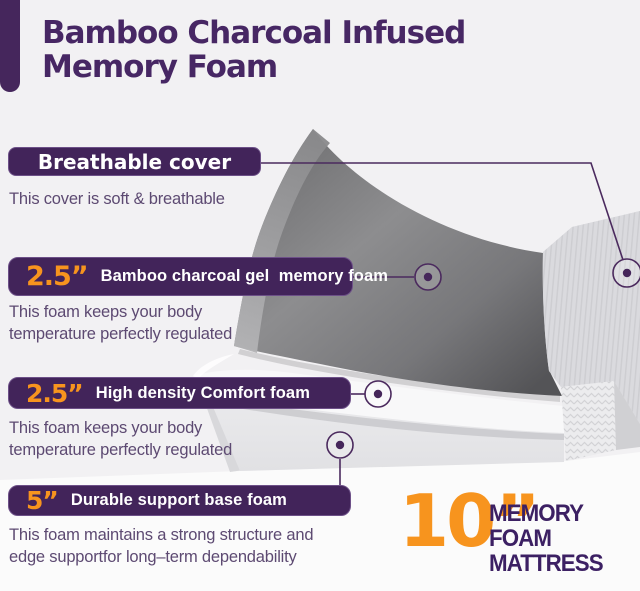 Image resolution: width=640 pixels, height=591 pixels. What do you see at coordinates (202, 392) in the screenshot?
I see `layer-label-comfort-foam-text: High density Comfort foam` at bounding box center [202, 392].